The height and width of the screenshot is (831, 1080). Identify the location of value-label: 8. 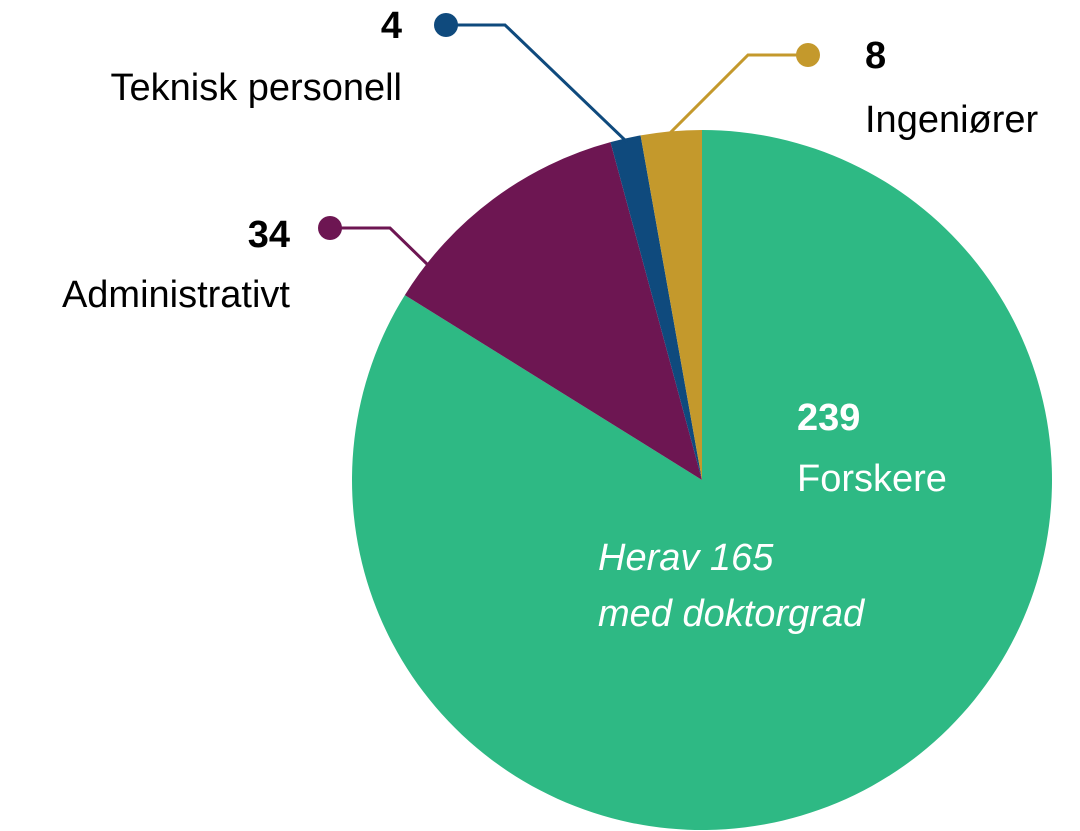
(875, 56).